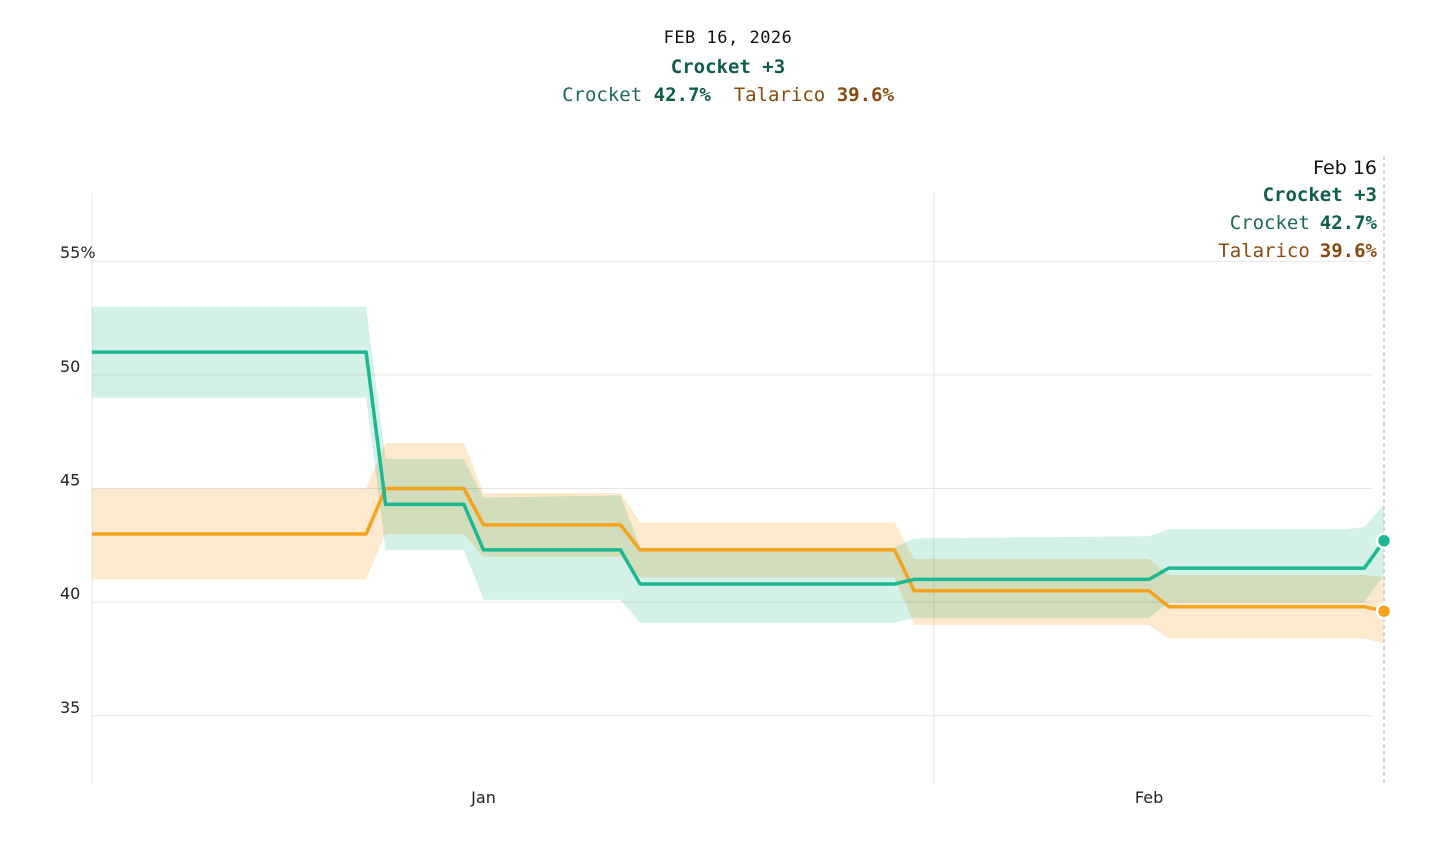 The width and height of the screenshot is (1456, 842). What do you see at coordinates (816, 797) in the screenshot?
I see `x-axis: Jan Feb` at bounding box center [816, 797].